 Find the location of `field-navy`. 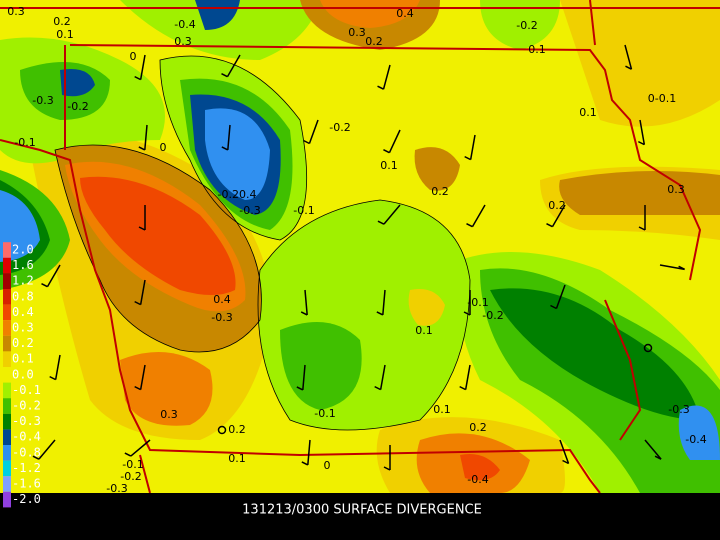

field-navy is located at coordinates (77, 83).